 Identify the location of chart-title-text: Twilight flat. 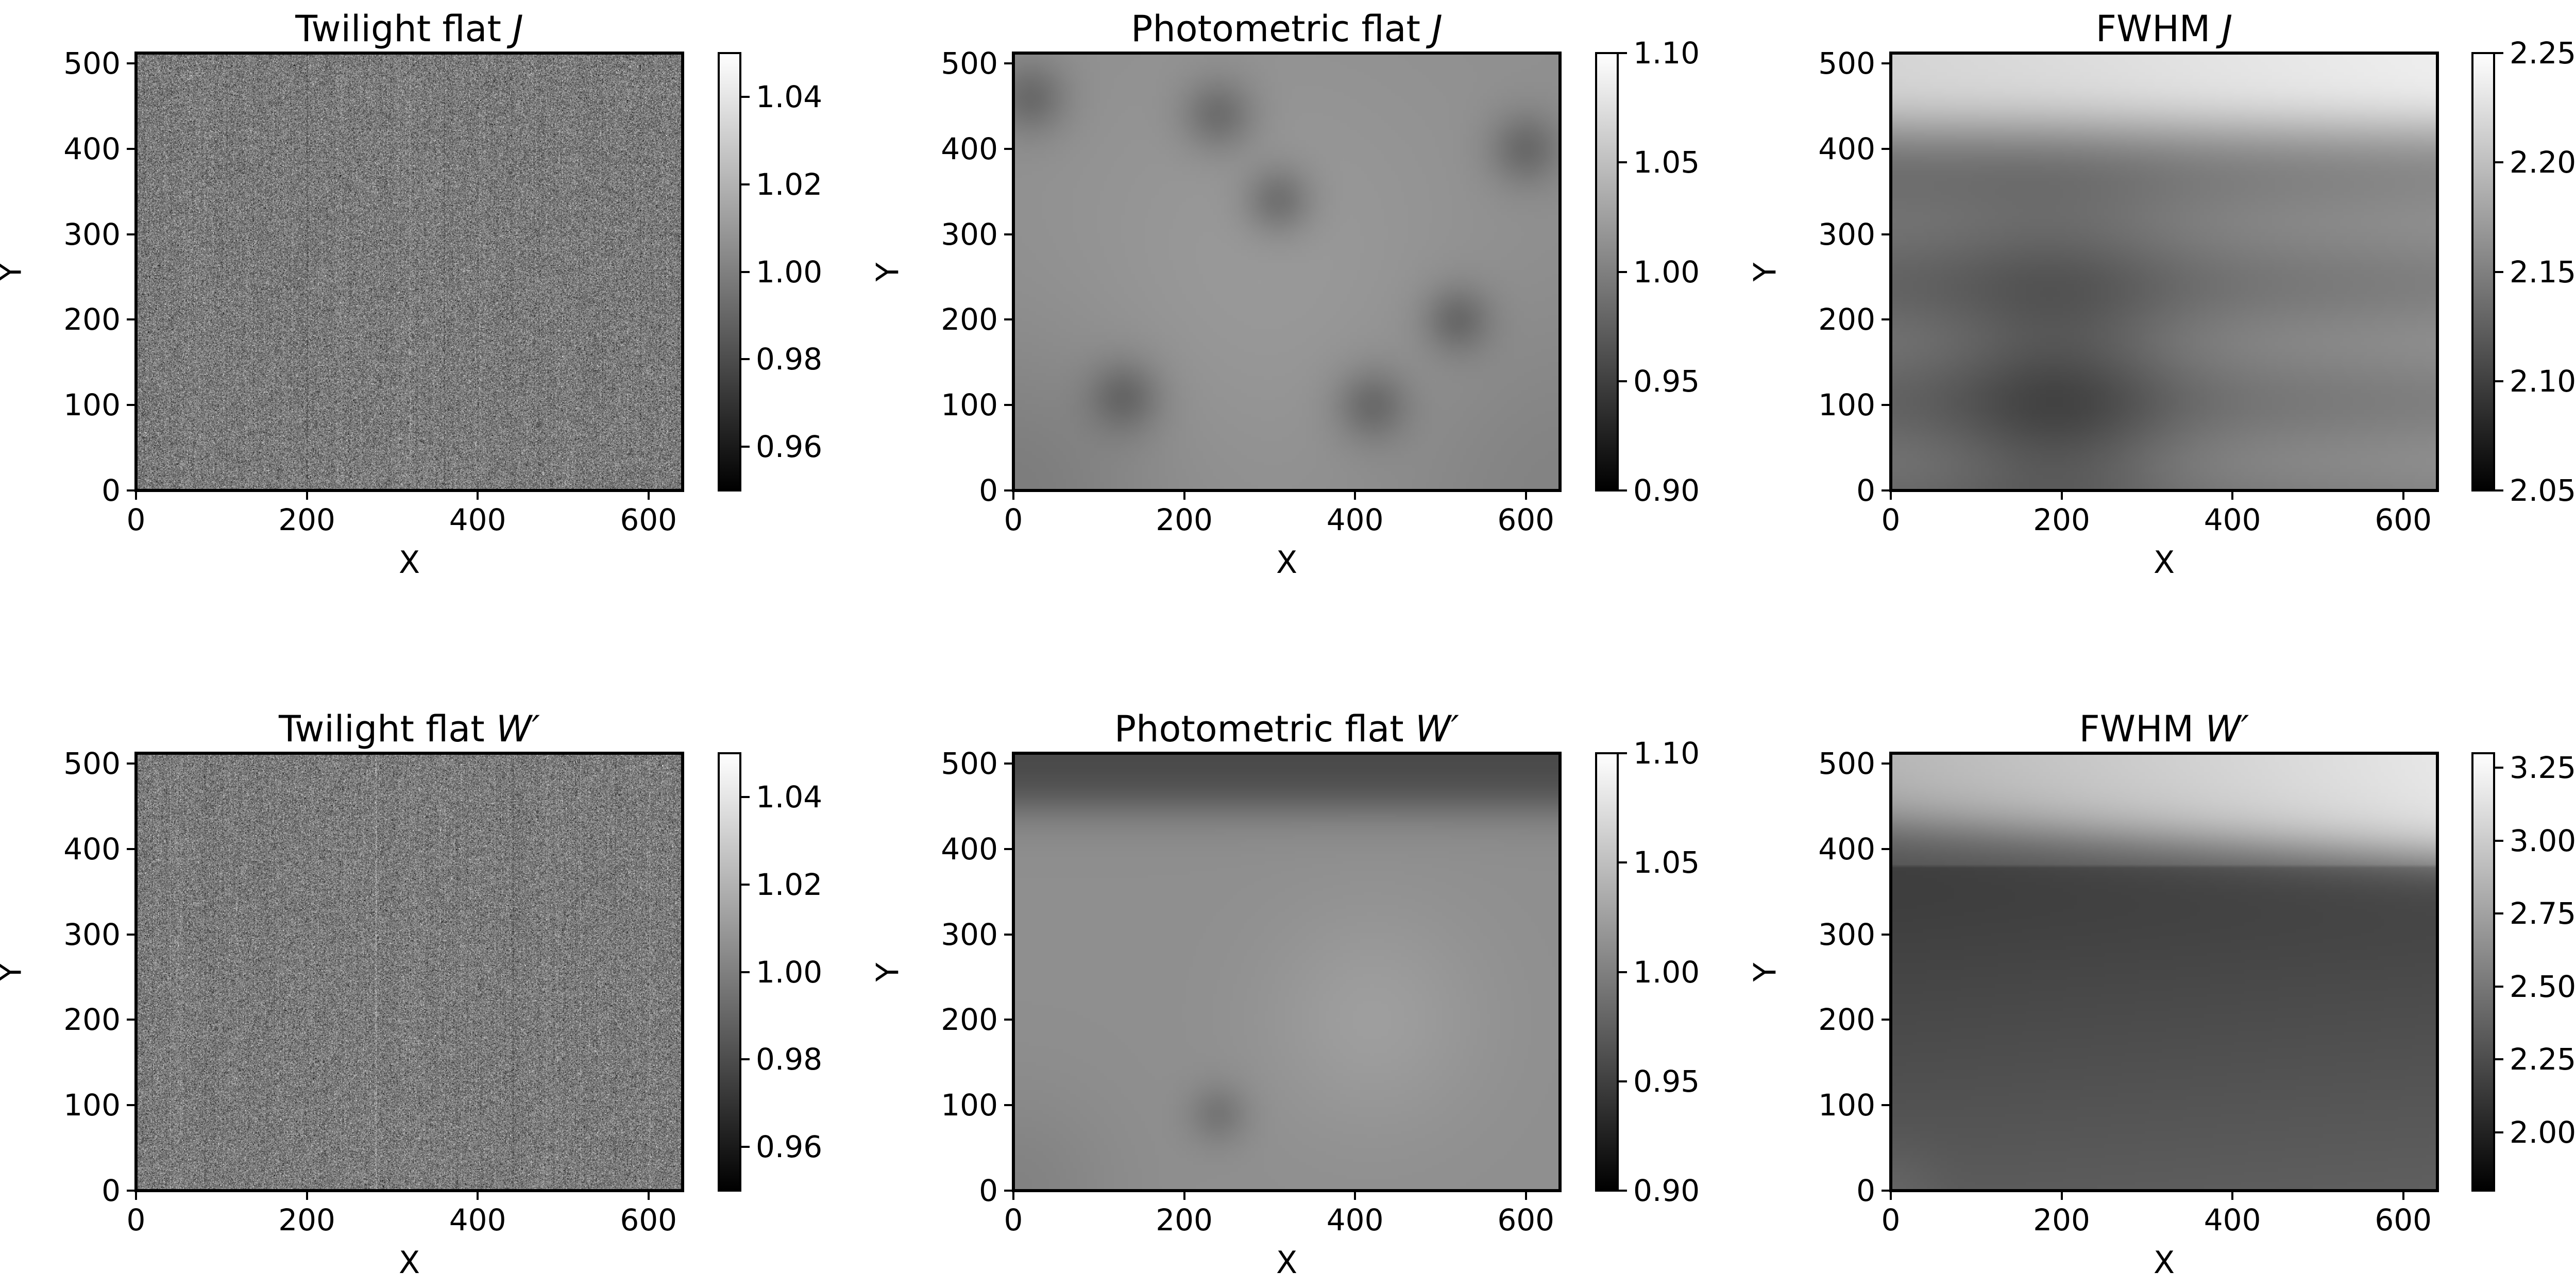
(381, 729).